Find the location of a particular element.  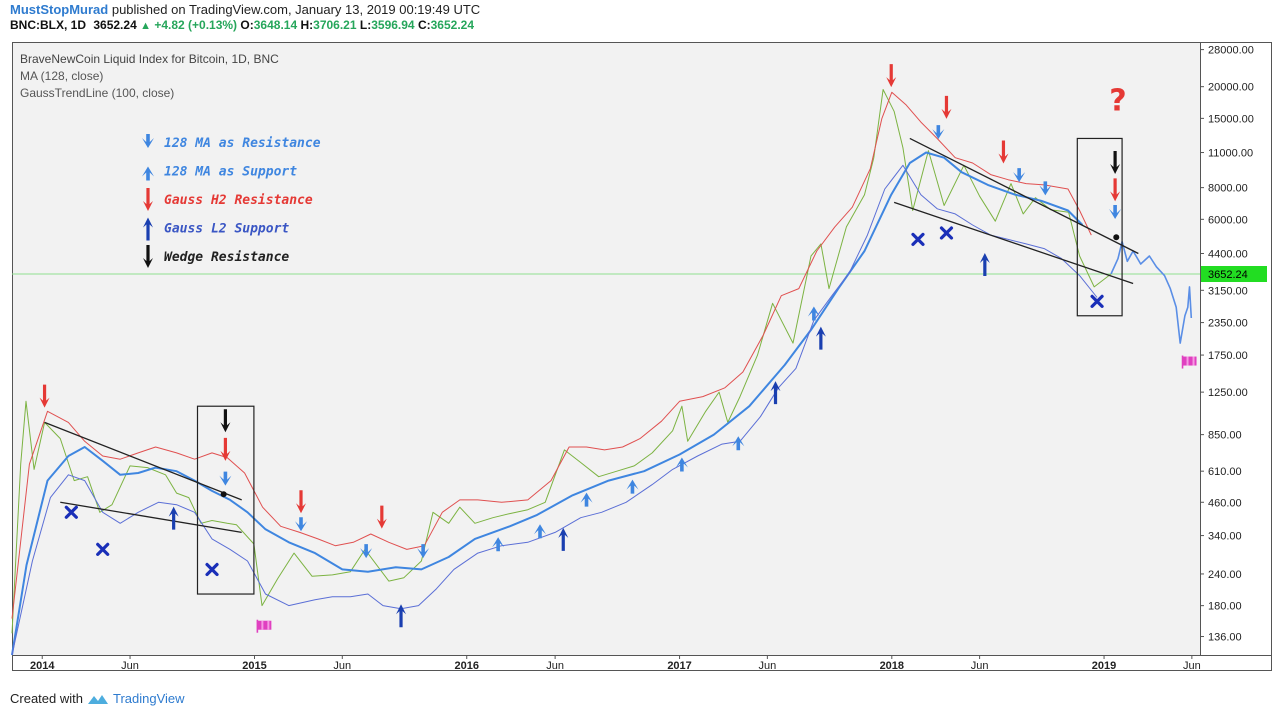

high-value: 3706.21 is located at coordinates (335, 25).